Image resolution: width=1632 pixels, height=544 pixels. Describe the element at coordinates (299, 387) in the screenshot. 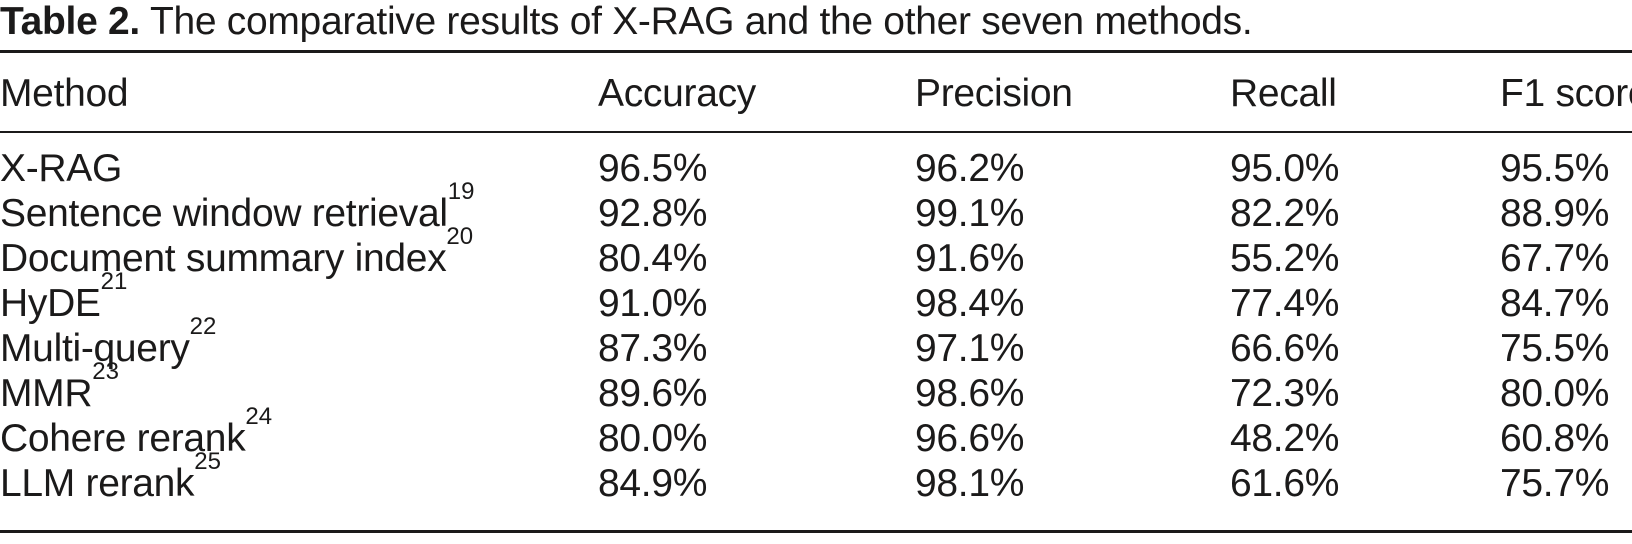

I see `cell-method: MMR23` at that location.